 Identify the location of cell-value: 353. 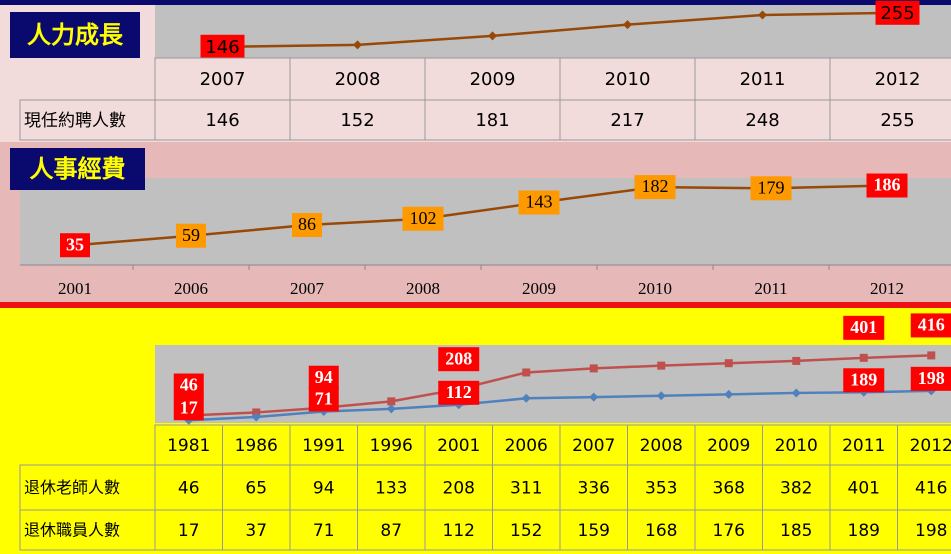
(661, 489).